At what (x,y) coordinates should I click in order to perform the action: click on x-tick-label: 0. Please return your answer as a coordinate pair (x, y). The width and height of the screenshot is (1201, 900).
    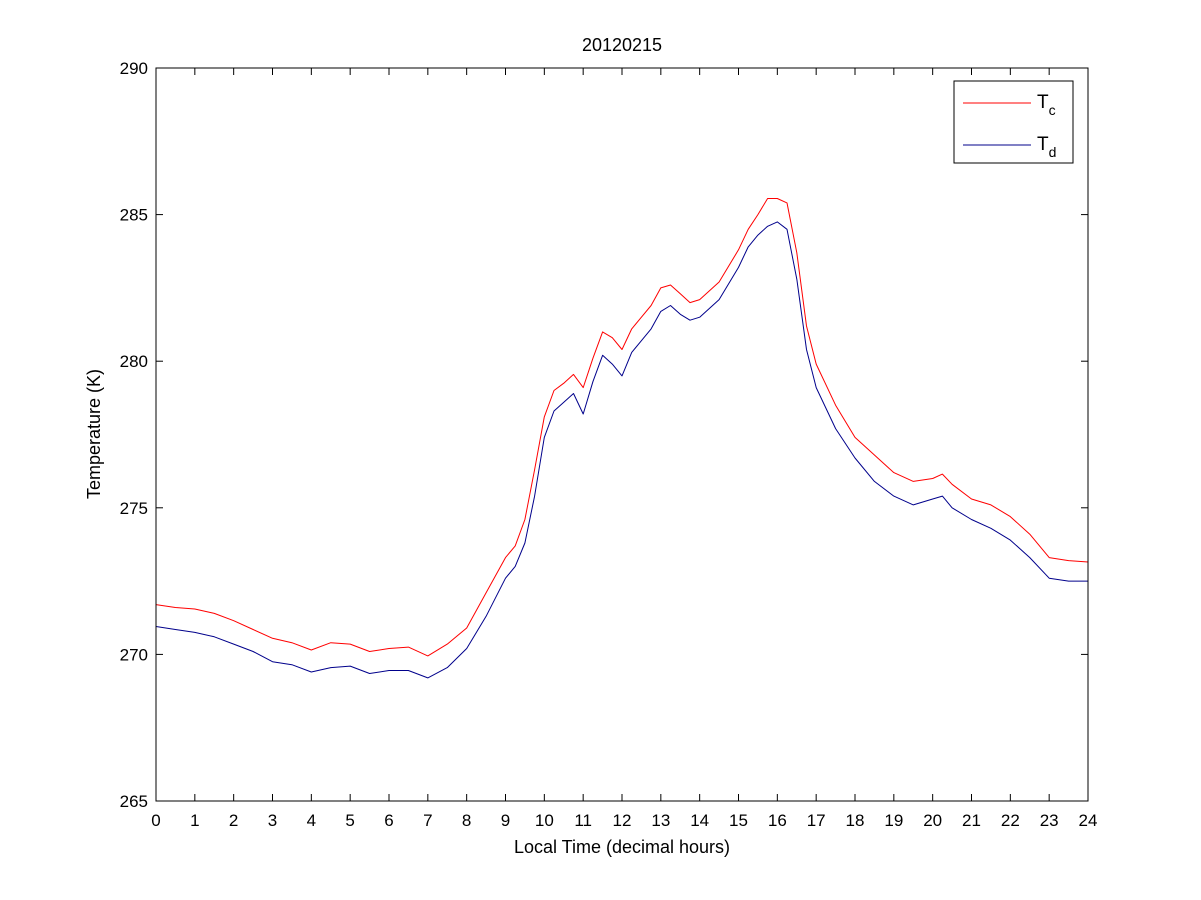
    Looking at the image, I should click on (155, 820).